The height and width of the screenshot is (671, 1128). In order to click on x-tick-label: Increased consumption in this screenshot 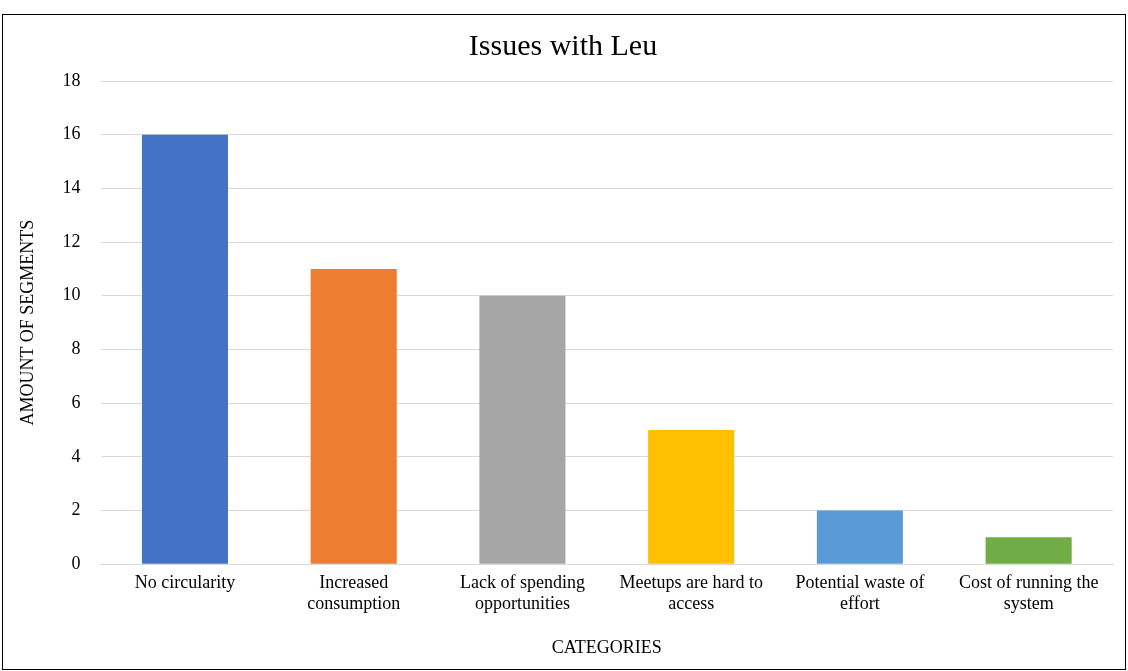, I will do `click(354, 592)`.